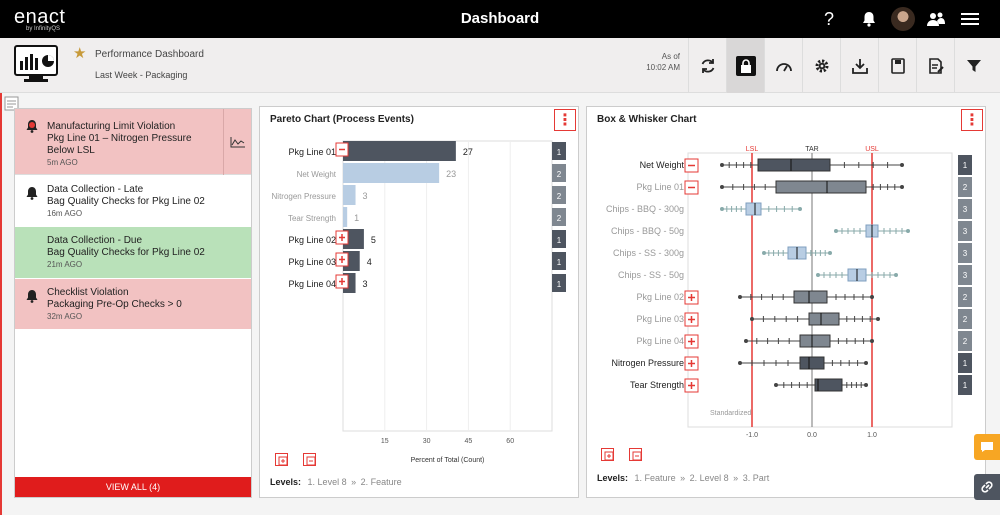 The width and height of the screenshot is (1000, 515). Describe the element at coordinates (657, 385) in the screenshot. I see `box-category-label: Tear Strength` at that location.